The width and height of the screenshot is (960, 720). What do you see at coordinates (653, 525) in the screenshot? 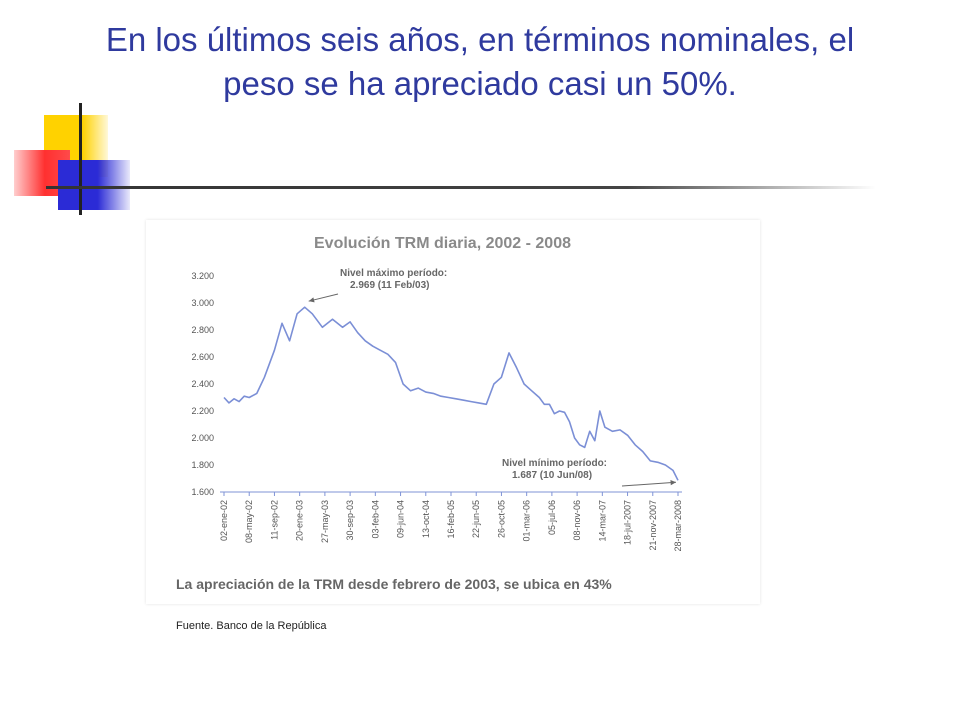
I see `x-tick-label: 21-nov-2007` at bounding box center [653, 525].